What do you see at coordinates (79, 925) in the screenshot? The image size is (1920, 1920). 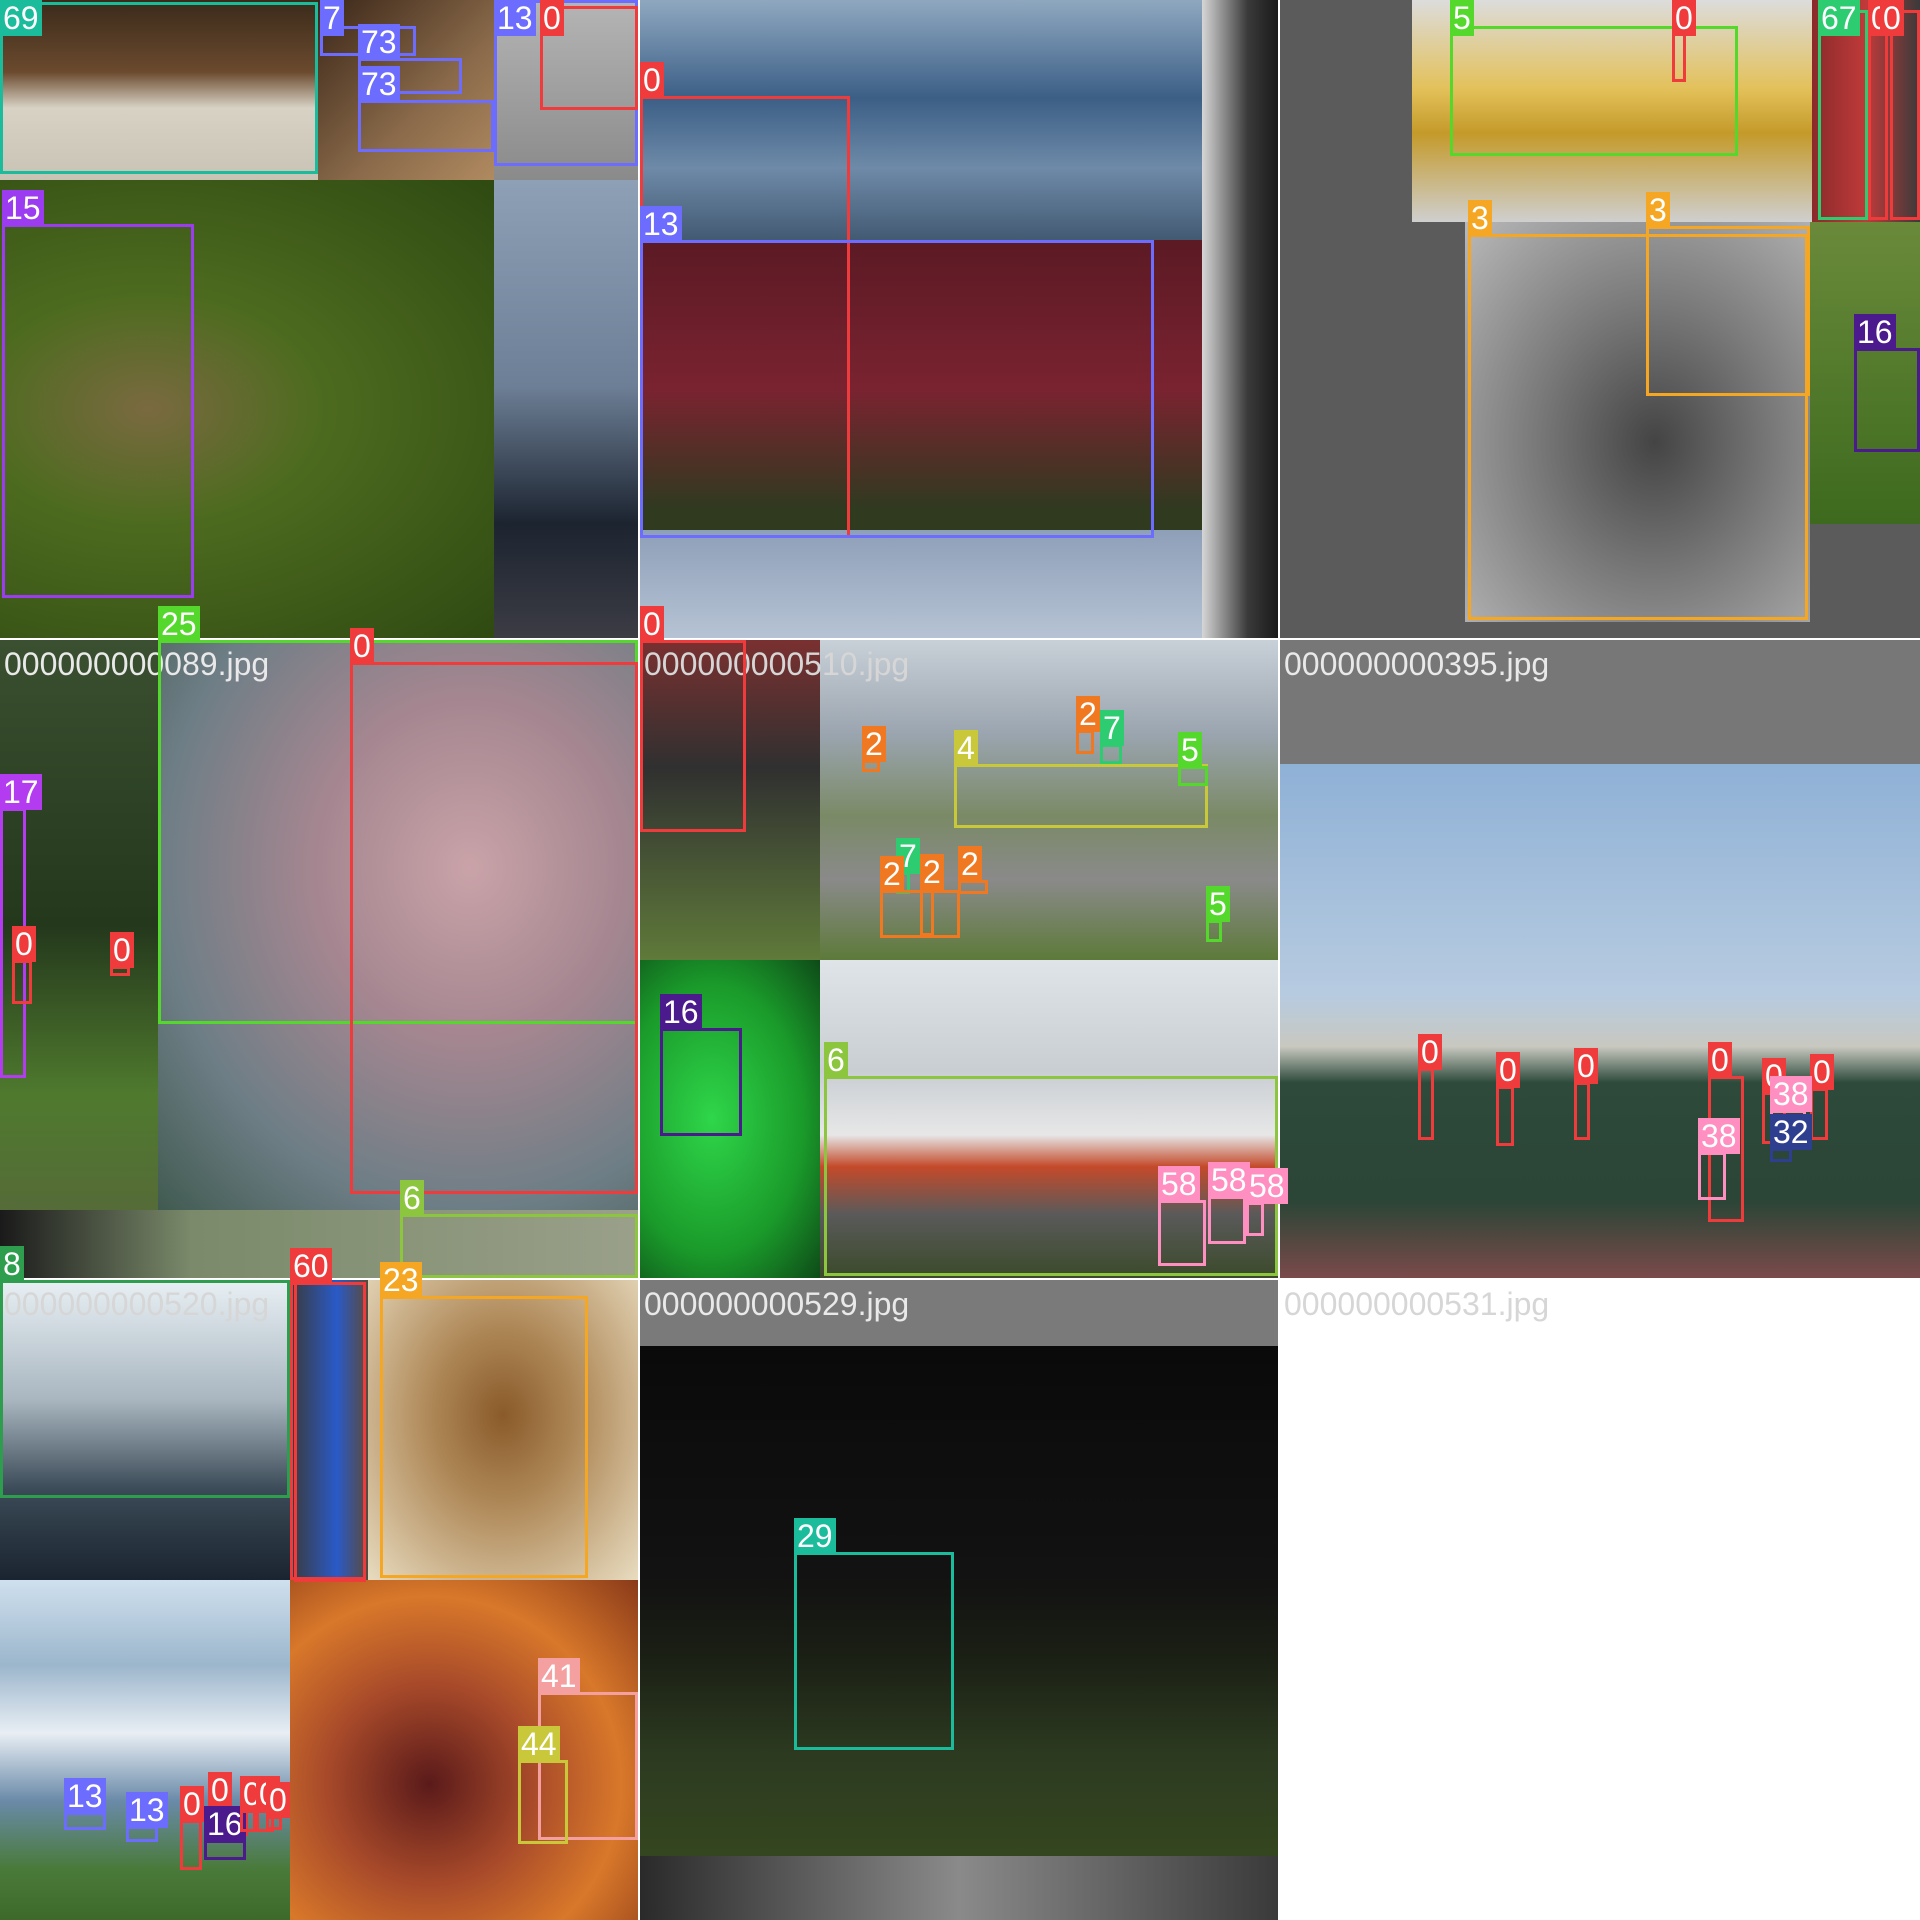 I see `photo-park` at bounding box center [79, 925].